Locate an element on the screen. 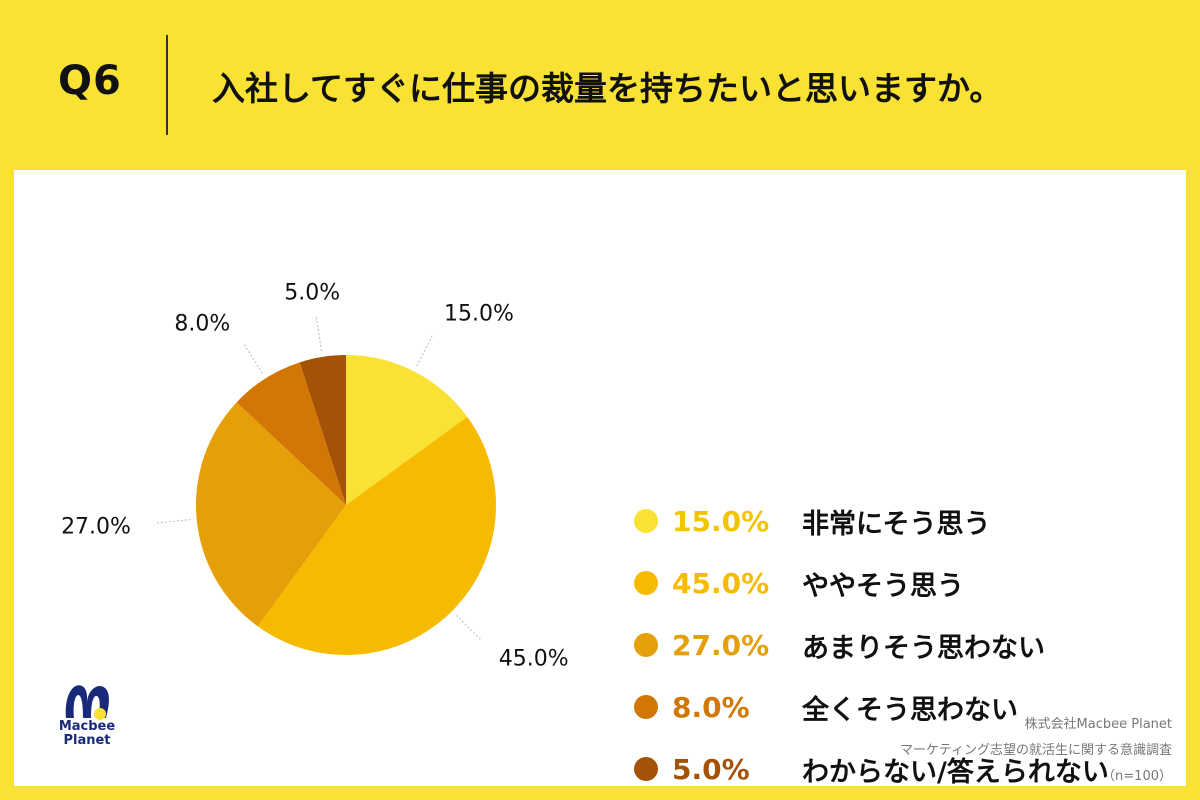  legend-percent: 8.0% is located at coordinates (711, 707).